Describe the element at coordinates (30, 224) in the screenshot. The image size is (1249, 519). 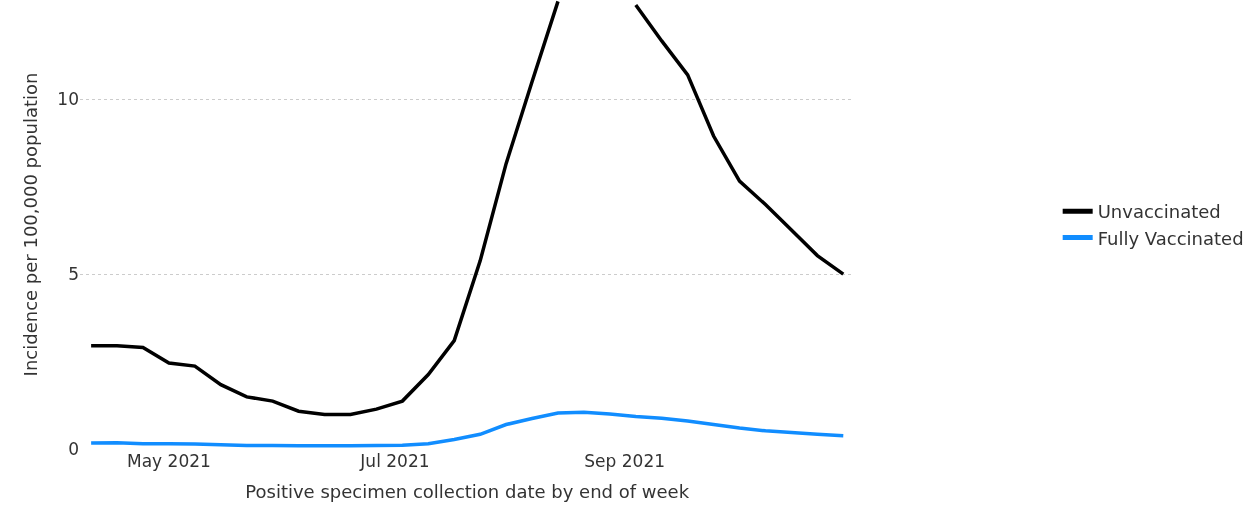
I see `y-axis-title: Incidence per 100,000 population` at that location.